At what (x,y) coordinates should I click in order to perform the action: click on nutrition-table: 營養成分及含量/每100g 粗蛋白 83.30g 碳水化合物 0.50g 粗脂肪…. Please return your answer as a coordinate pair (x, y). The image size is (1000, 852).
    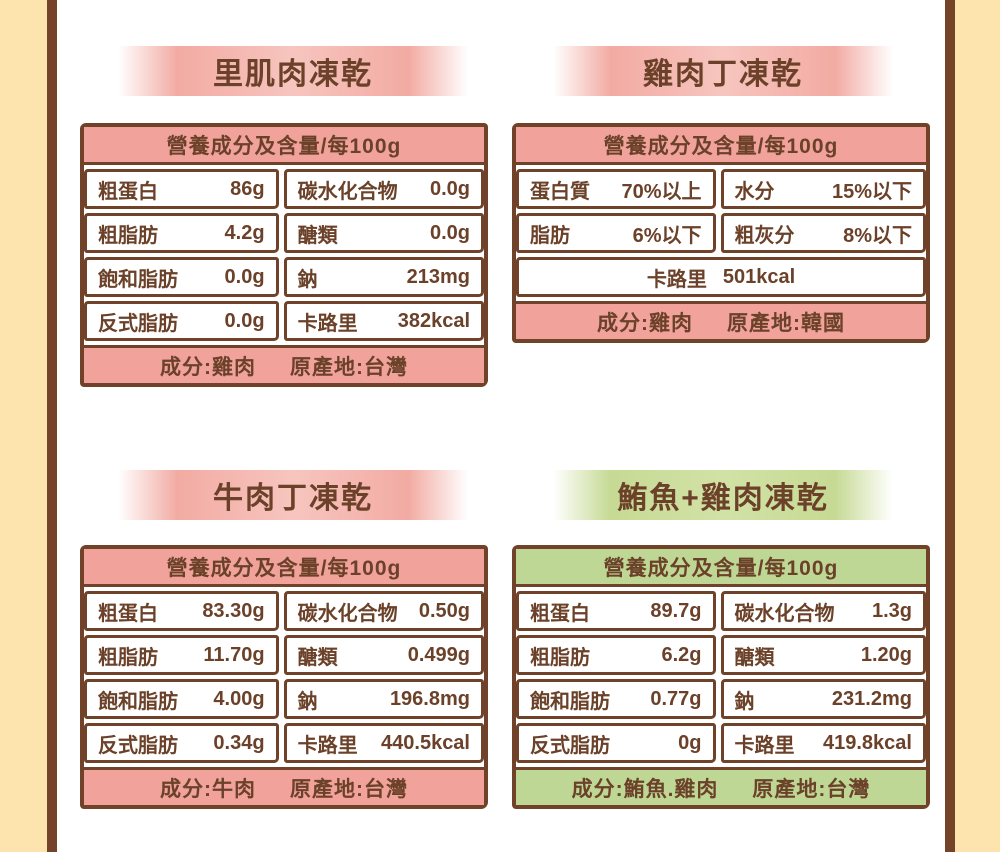
    Looking at the image, I should click on (284, 677).